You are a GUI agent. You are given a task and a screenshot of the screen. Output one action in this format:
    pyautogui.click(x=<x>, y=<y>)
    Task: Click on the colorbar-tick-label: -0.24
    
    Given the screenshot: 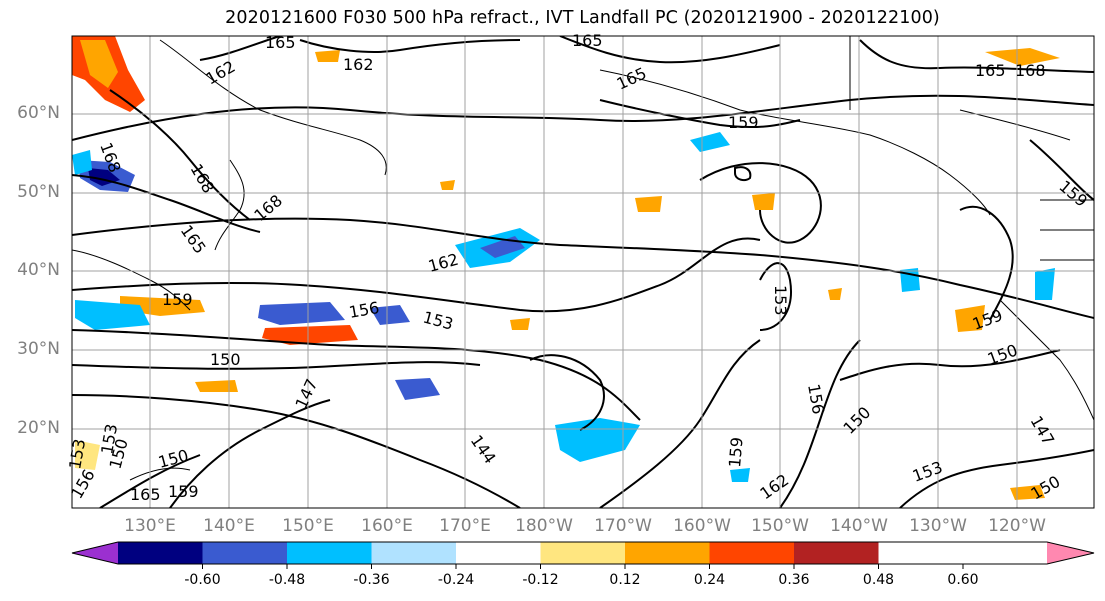 What is the action you would take?
    pyautogui.click(x=456, y=580)
    